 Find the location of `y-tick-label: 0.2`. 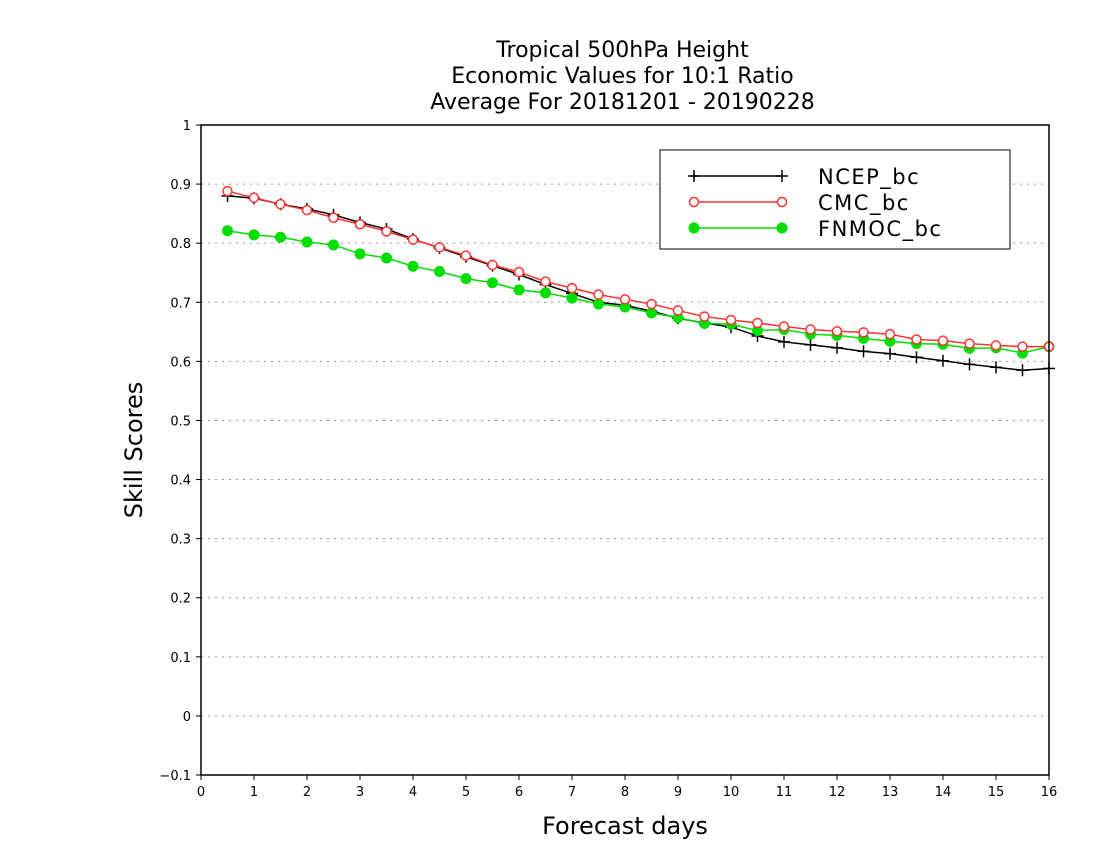

y-tick-label: 0.2 is located at coordinates (180, 599).